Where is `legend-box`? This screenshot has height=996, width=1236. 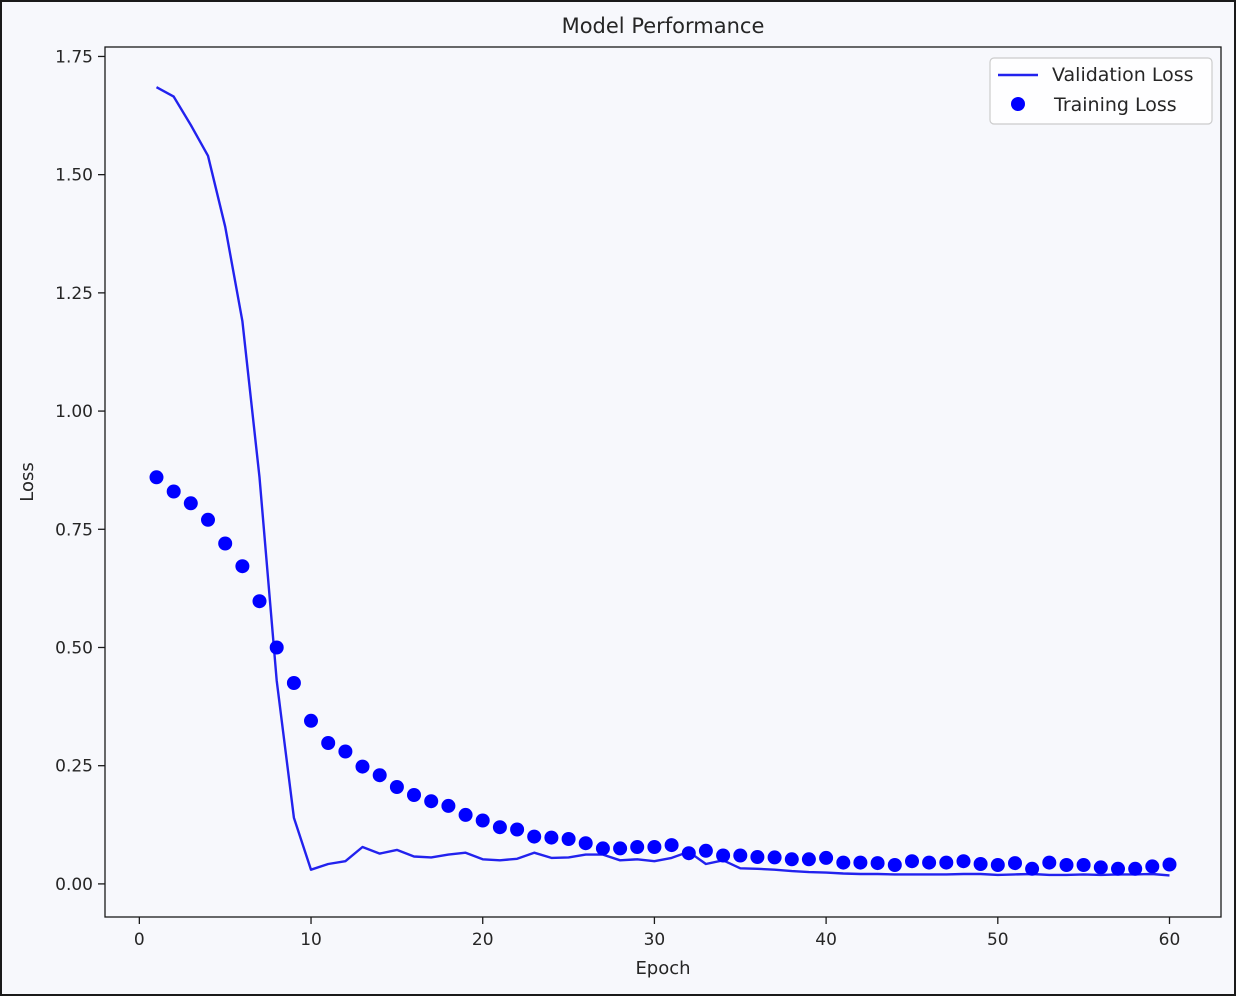
legend-box is located at coordinates (1101, 91).